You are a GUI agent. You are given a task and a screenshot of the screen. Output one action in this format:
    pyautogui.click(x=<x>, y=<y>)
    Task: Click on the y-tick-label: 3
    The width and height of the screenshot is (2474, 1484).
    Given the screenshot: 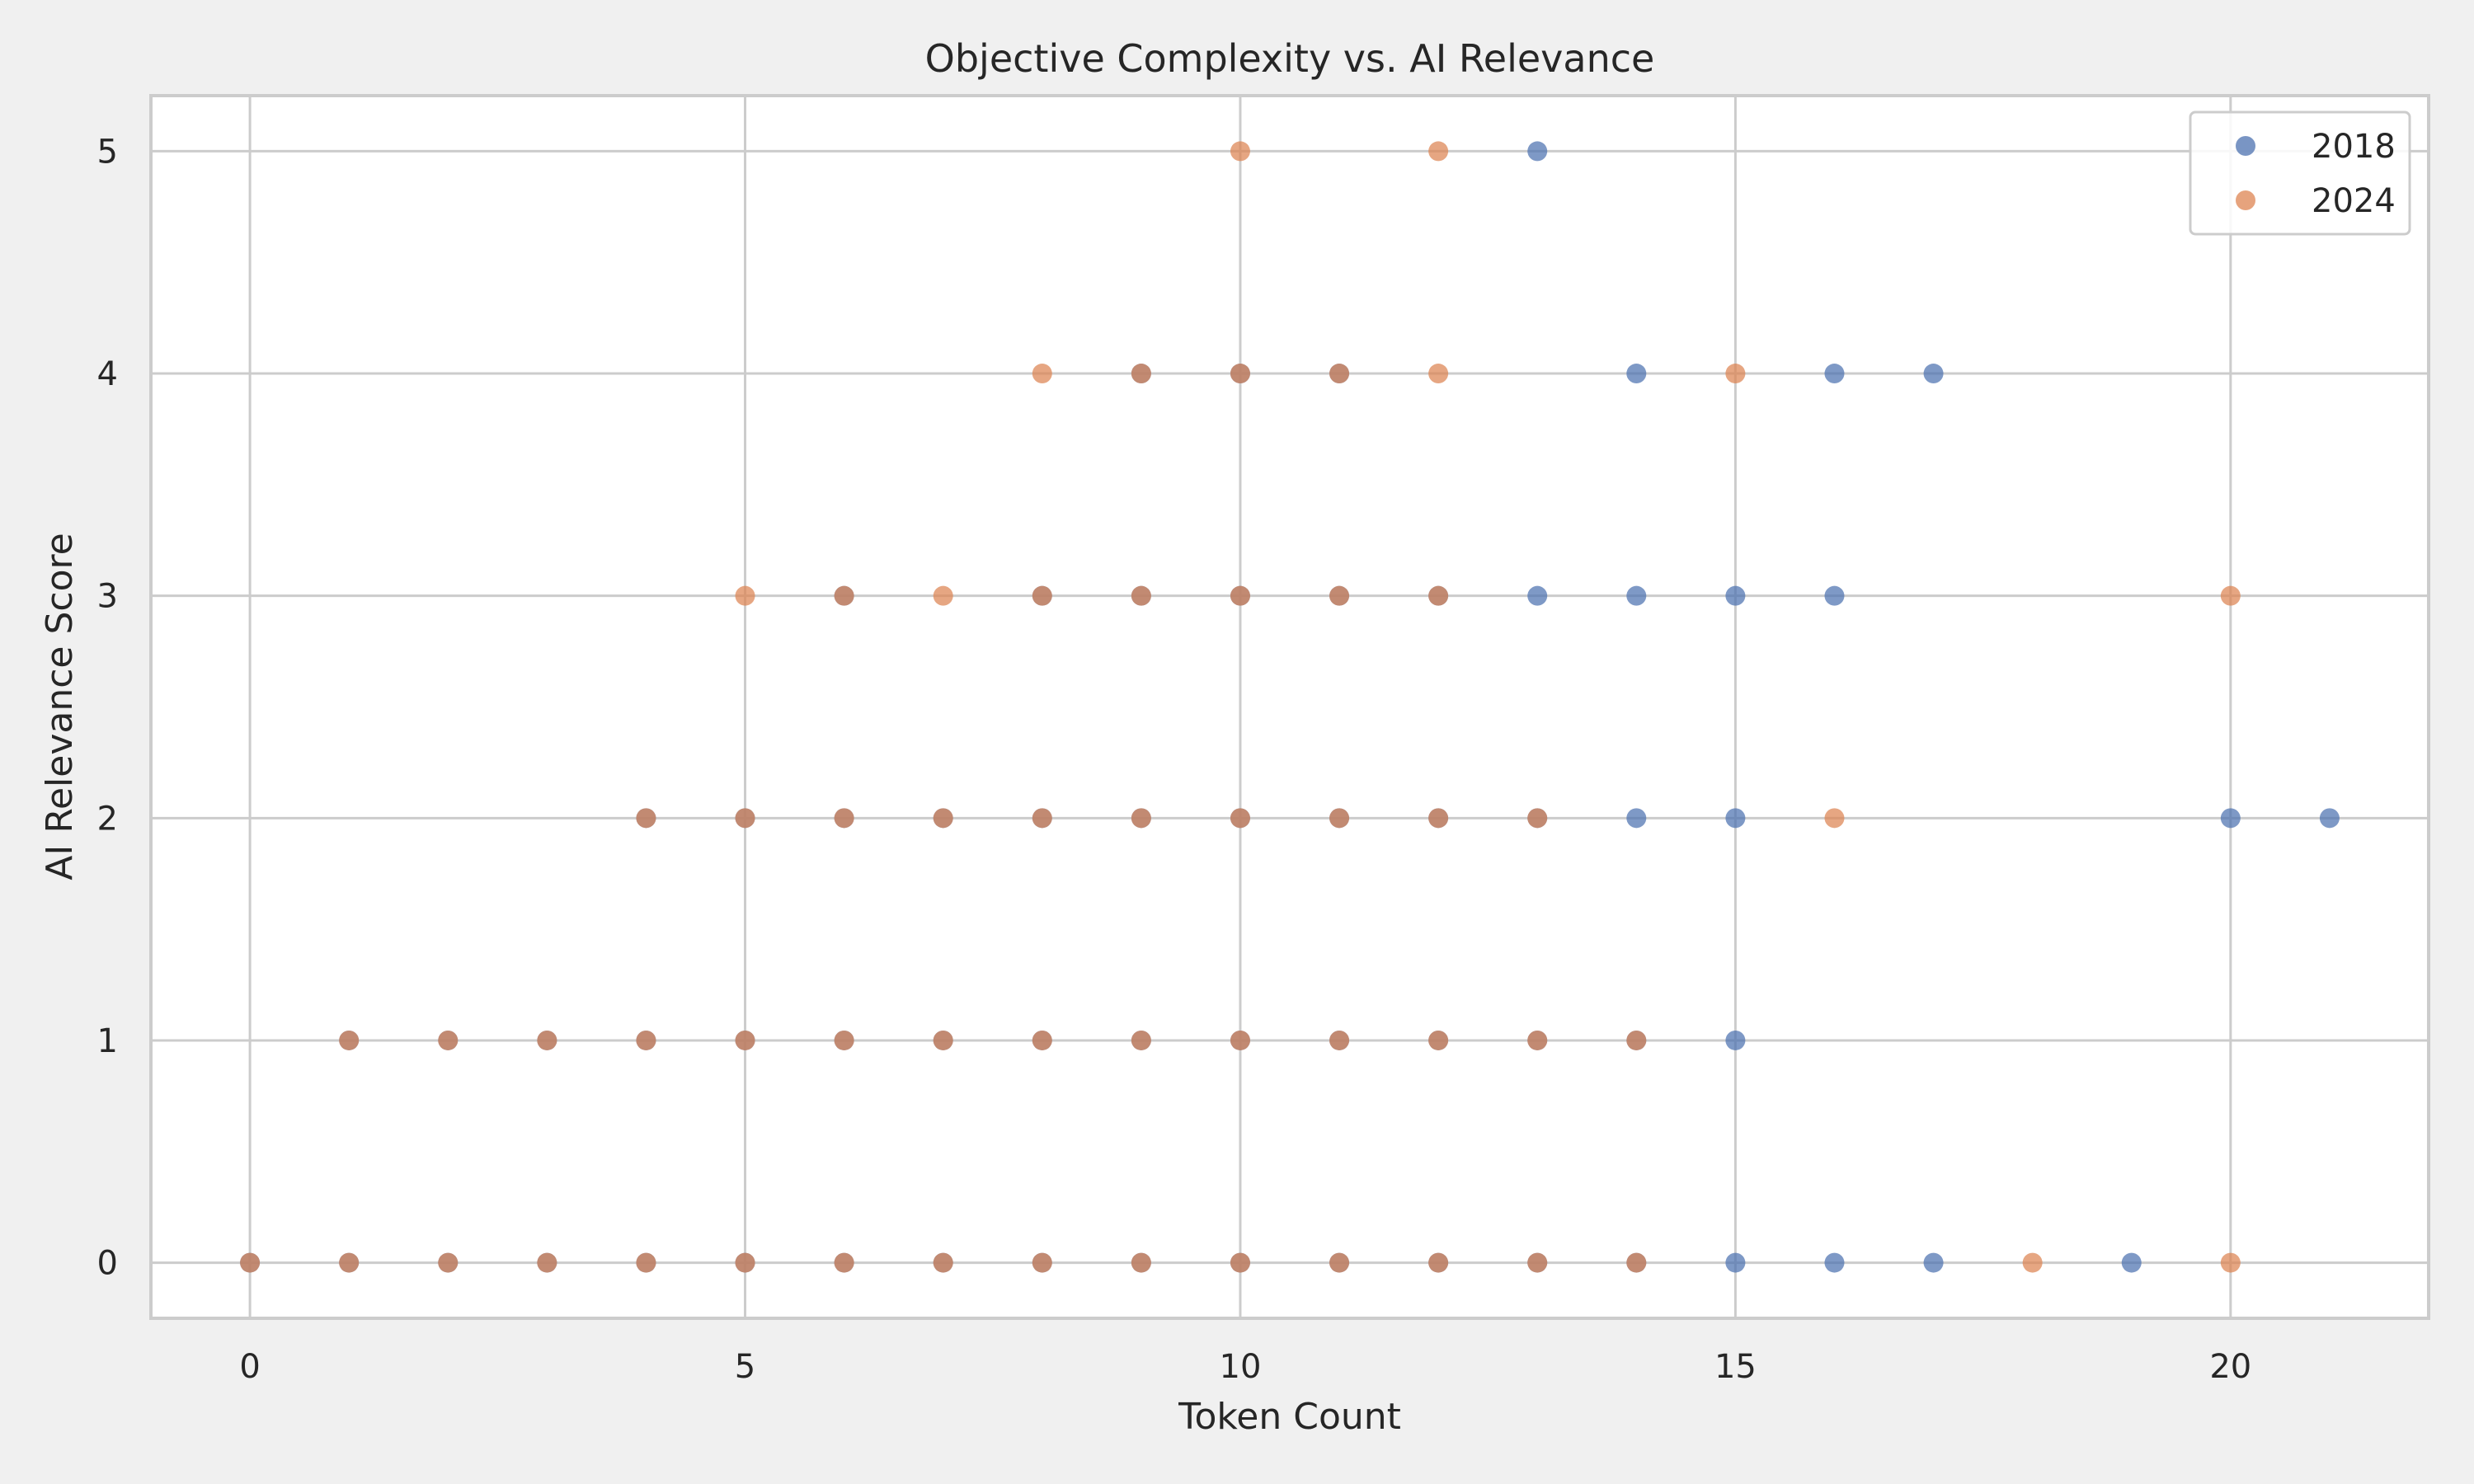 What is the action you would take?
    pyautogui.click(x=107, y=597)
    